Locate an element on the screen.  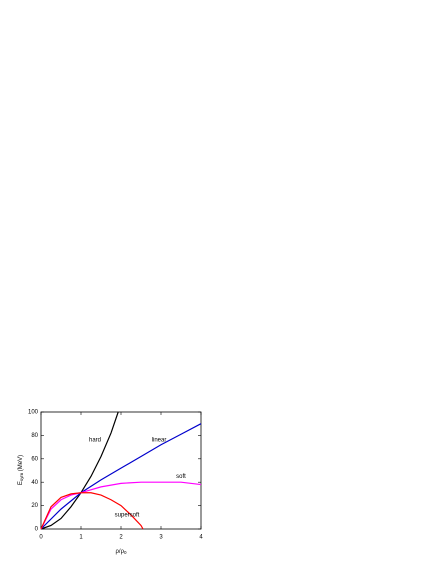
x-tick-label: 4 is located at coordinates (201, 538).